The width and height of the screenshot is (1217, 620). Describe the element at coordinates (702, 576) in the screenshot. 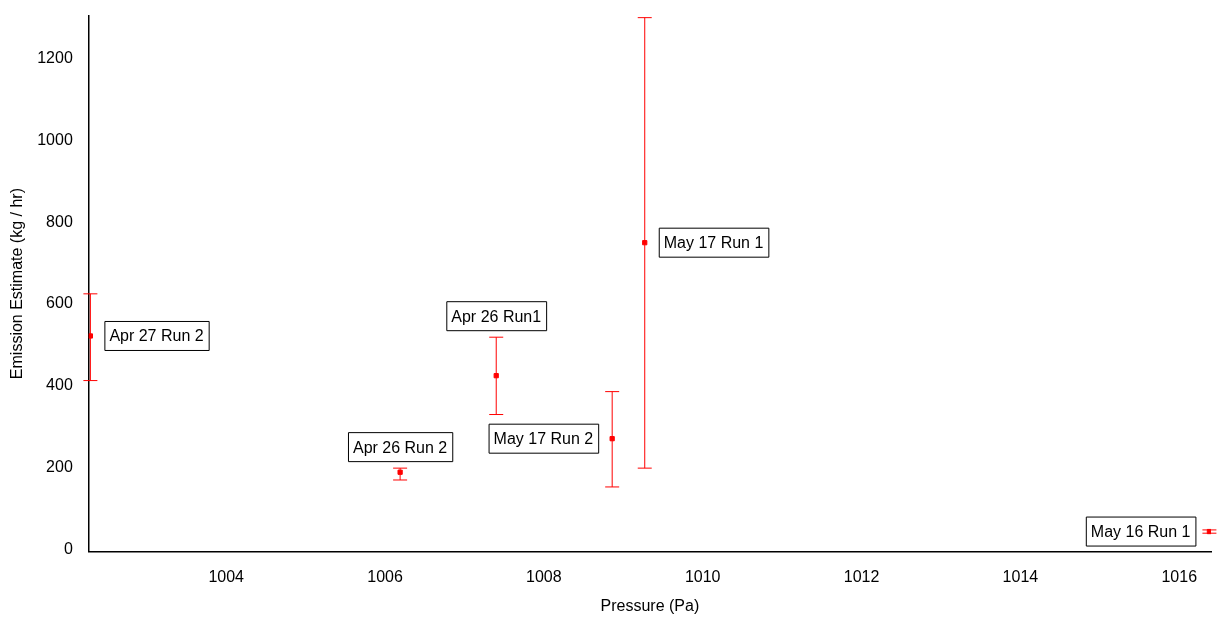

I see `x-tick-label: 1010` at that location.